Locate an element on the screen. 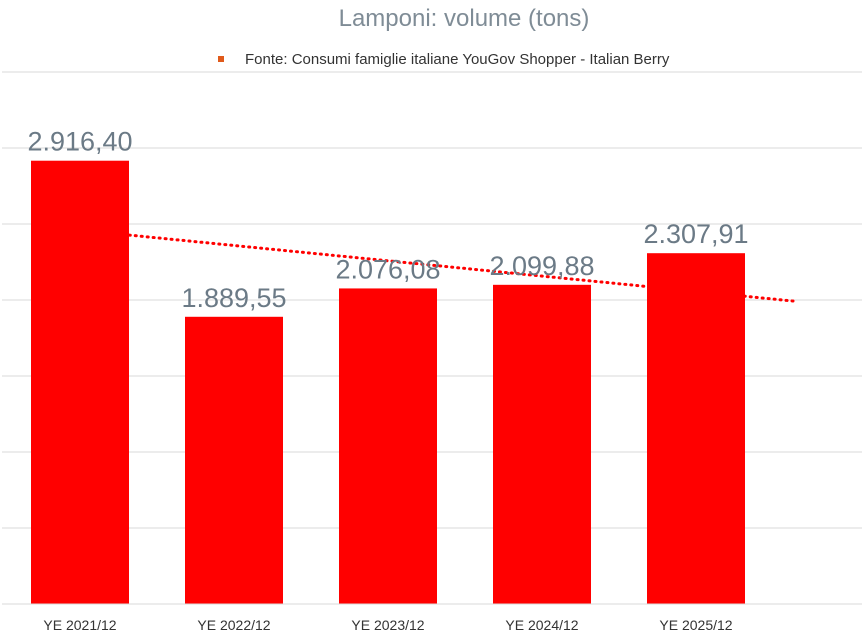 The image size is (862, 640). trendline-line is located at coordinates (463, 268).